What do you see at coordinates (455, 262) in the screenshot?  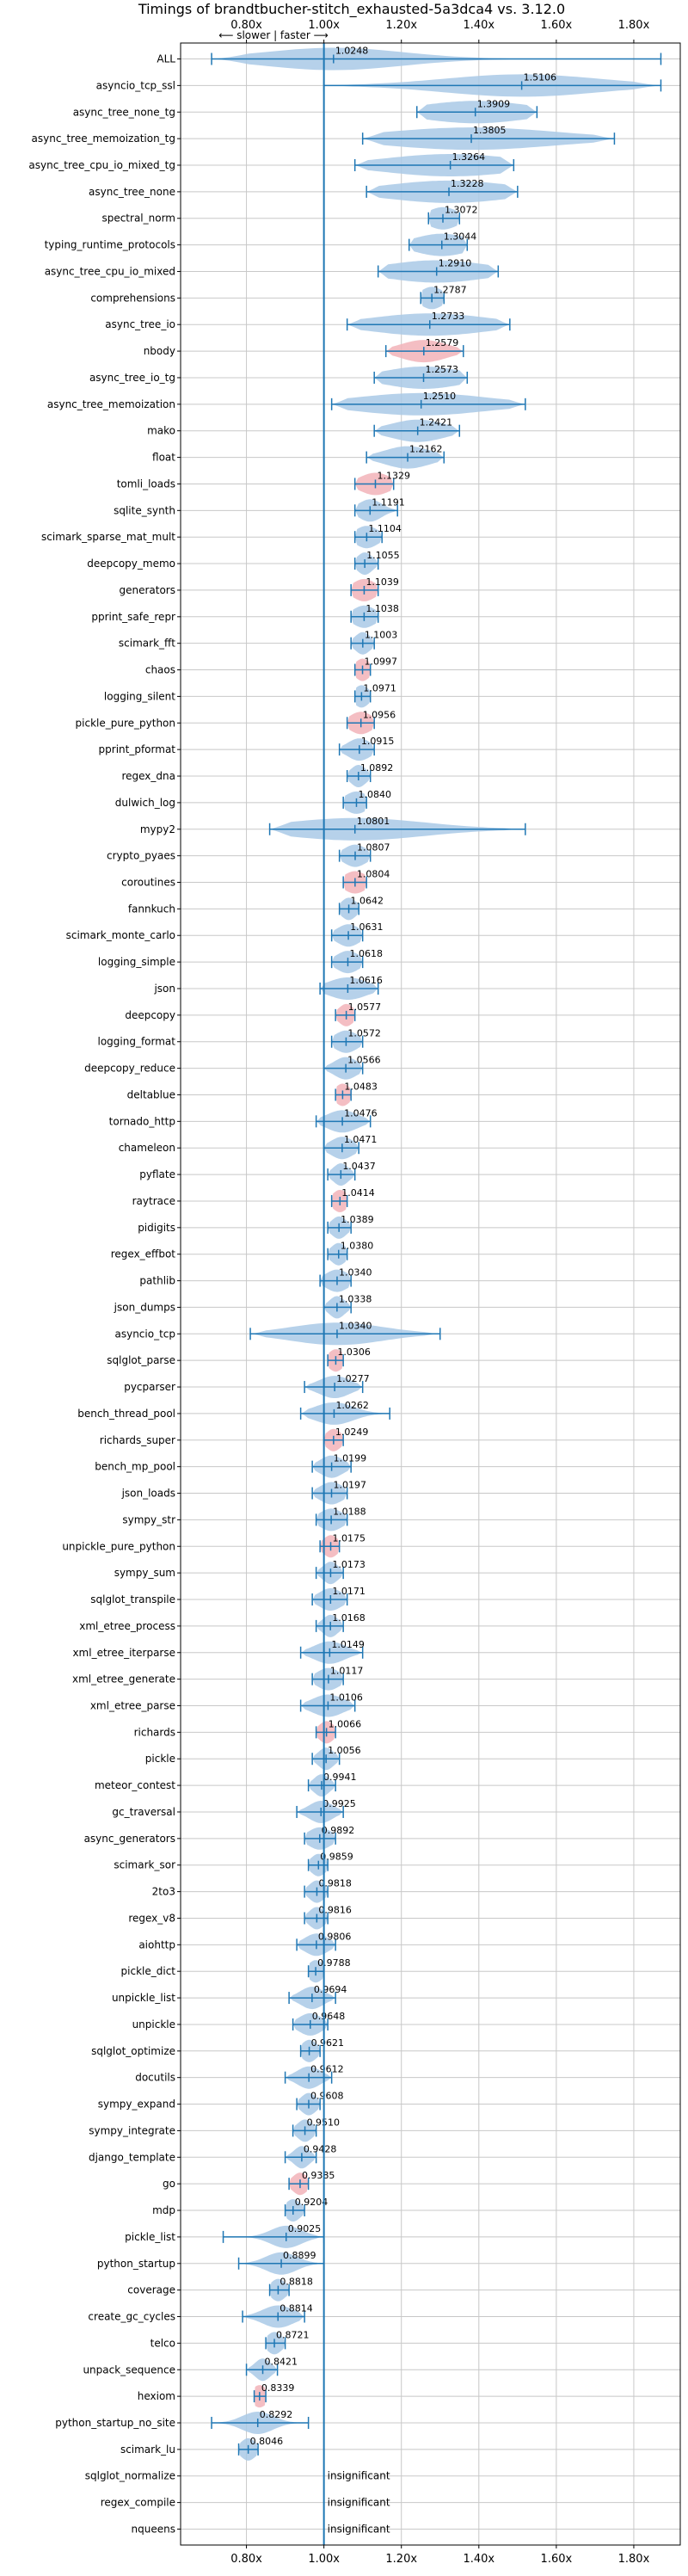 I see `value-label: 1.2910` at bounding box center [455, 262].